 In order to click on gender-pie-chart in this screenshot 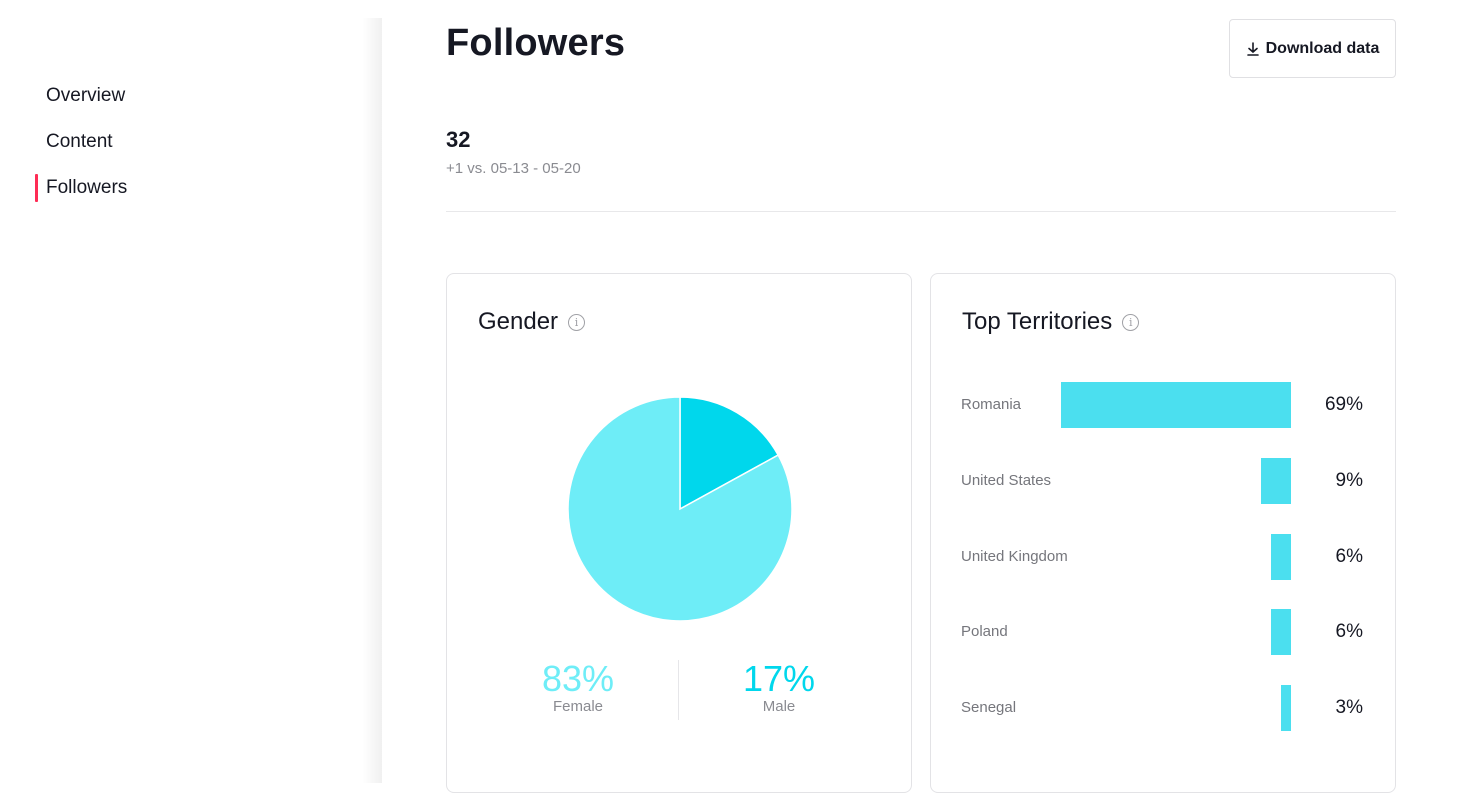, I will do `click(680, 509)`.